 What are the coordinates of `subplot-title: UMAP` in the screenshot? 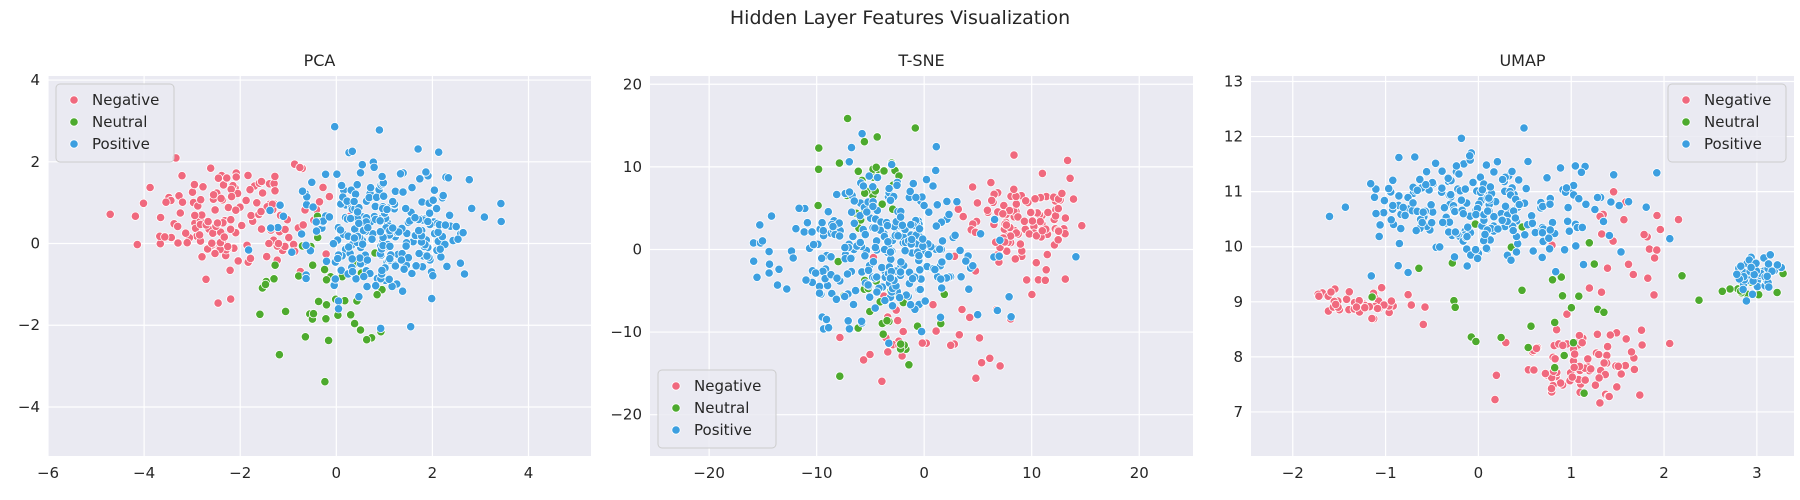 It's located at (1522, 60).